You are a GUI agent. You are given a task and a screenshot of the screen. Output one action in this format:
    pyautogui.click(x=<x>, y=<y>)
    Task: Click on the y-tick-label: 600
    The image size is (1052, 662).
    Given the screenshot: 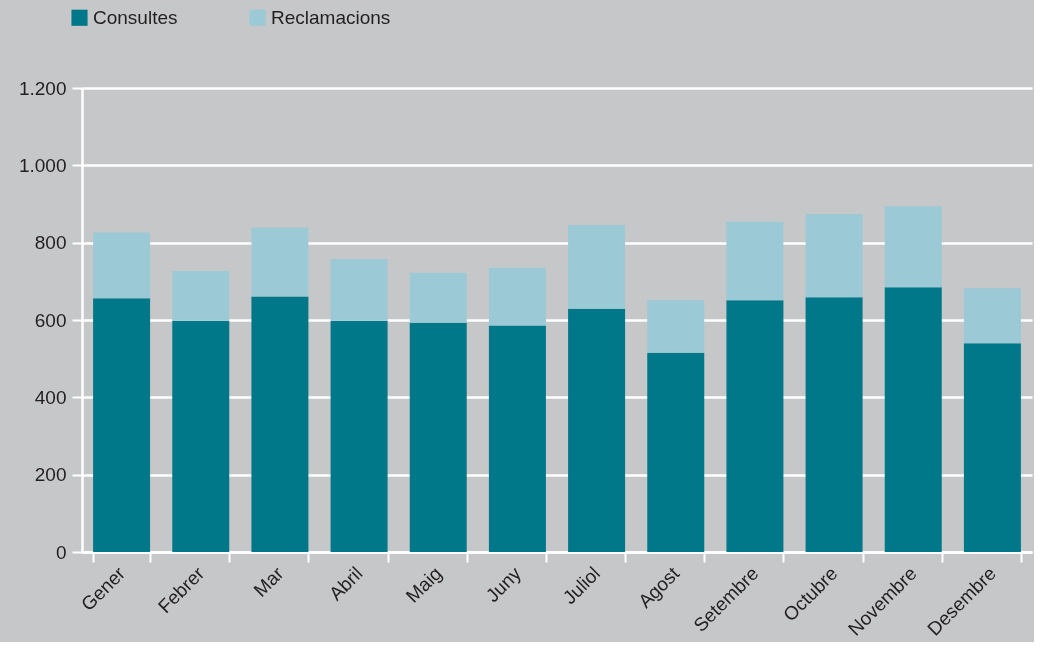 What is the action you would take?
    pyautogui.click(x=50, y=320)
    